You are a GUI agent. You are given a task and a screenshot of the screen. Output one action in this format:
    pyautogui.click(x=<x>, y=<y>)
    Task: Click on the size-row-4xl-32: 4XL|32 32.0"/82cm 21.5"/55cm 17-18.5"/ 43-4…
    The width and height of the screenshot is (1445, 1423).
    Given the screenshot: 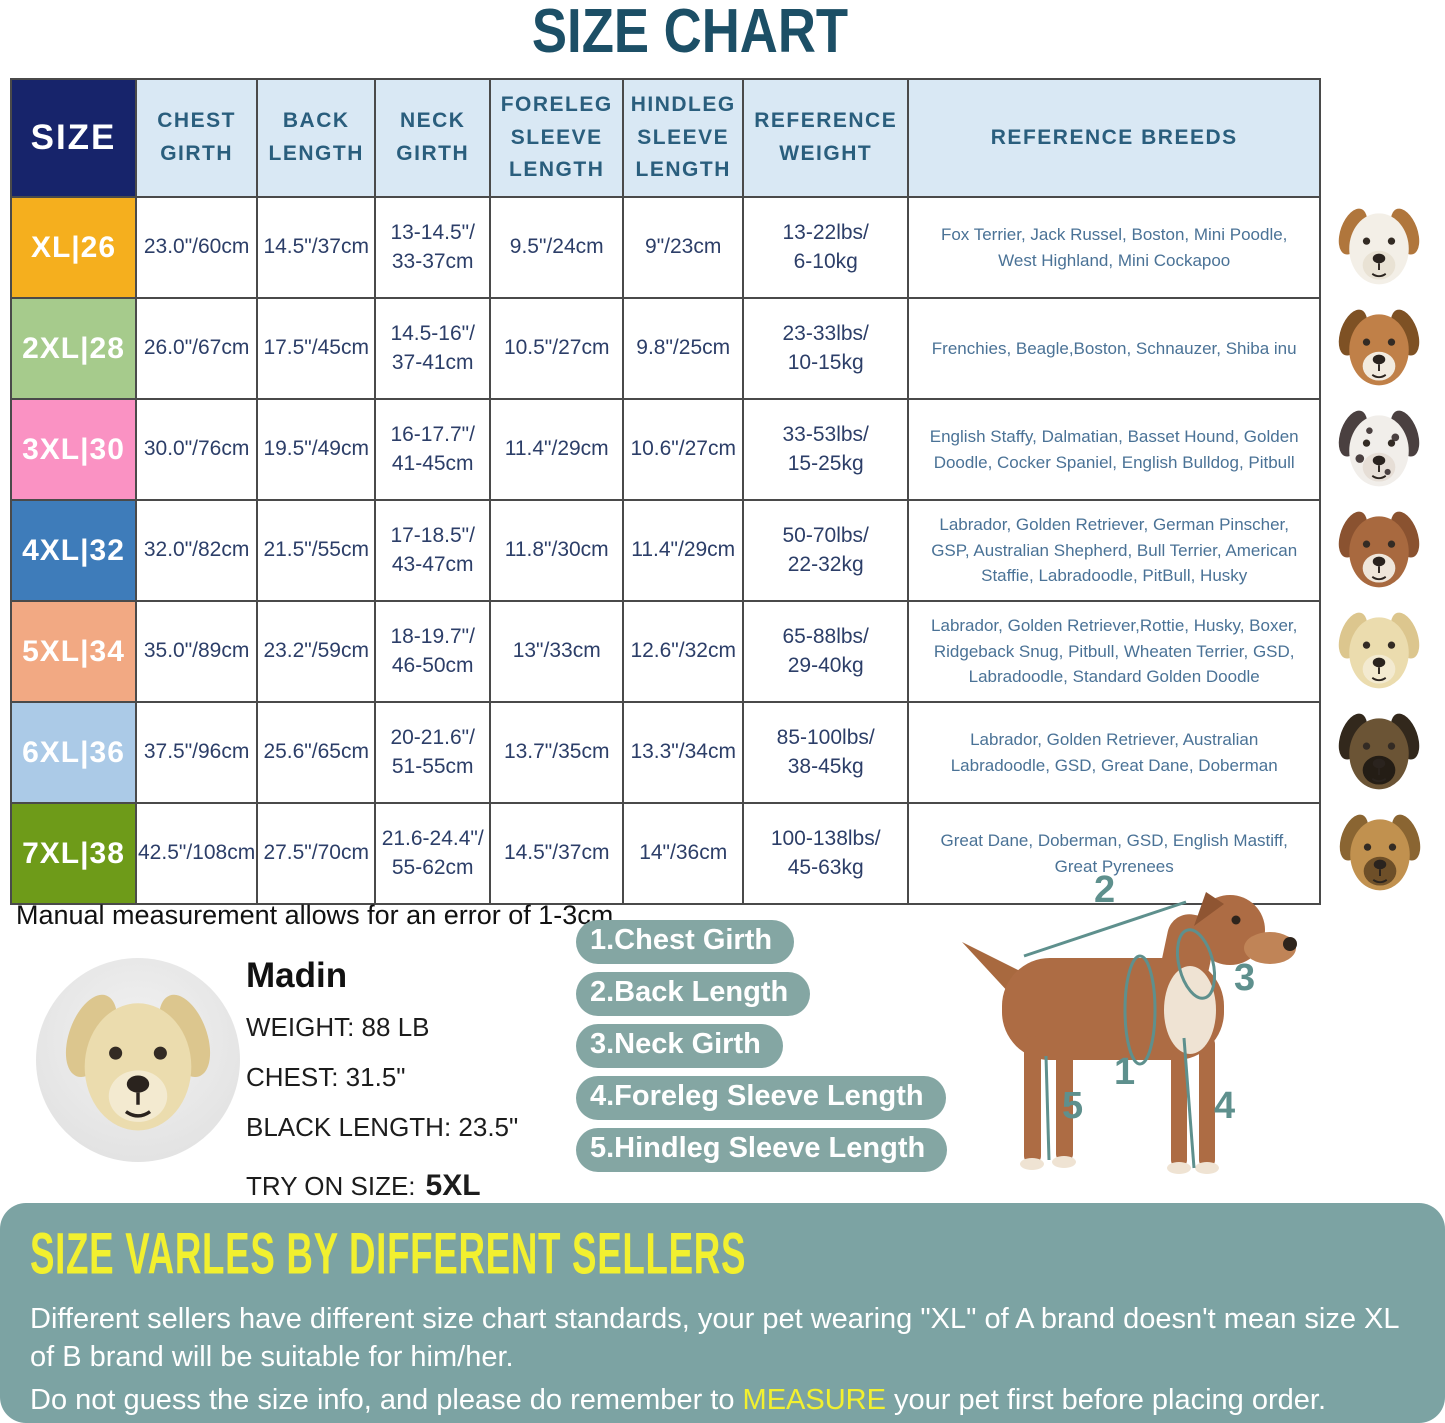 What is the action you would take?
    pyautogui.click(x=724, y=550)
    